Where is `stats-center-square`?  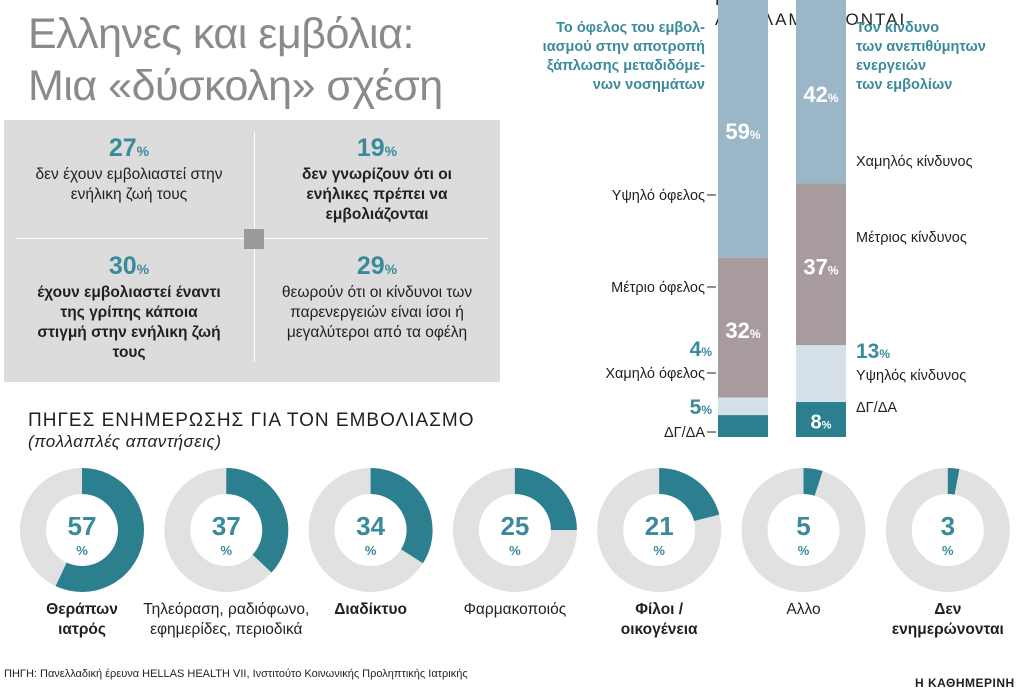
stats-center-square is located at coordinates (254, 239).